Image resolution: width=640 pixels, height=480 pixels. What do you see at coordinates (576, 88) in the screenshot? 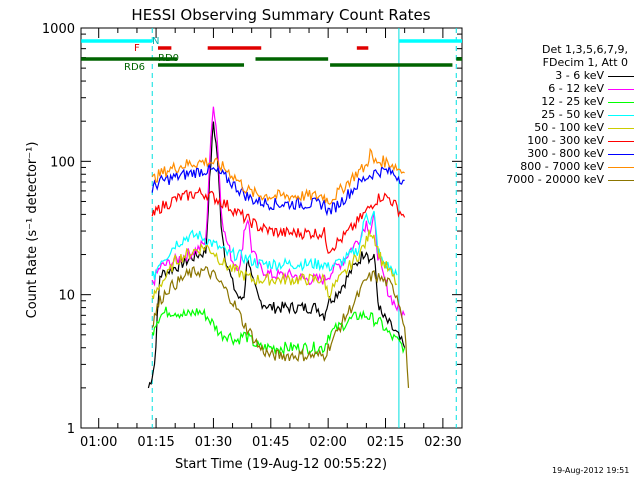
I see `legend-label: 6 - 12 keV` at bounding box center [576, 88].